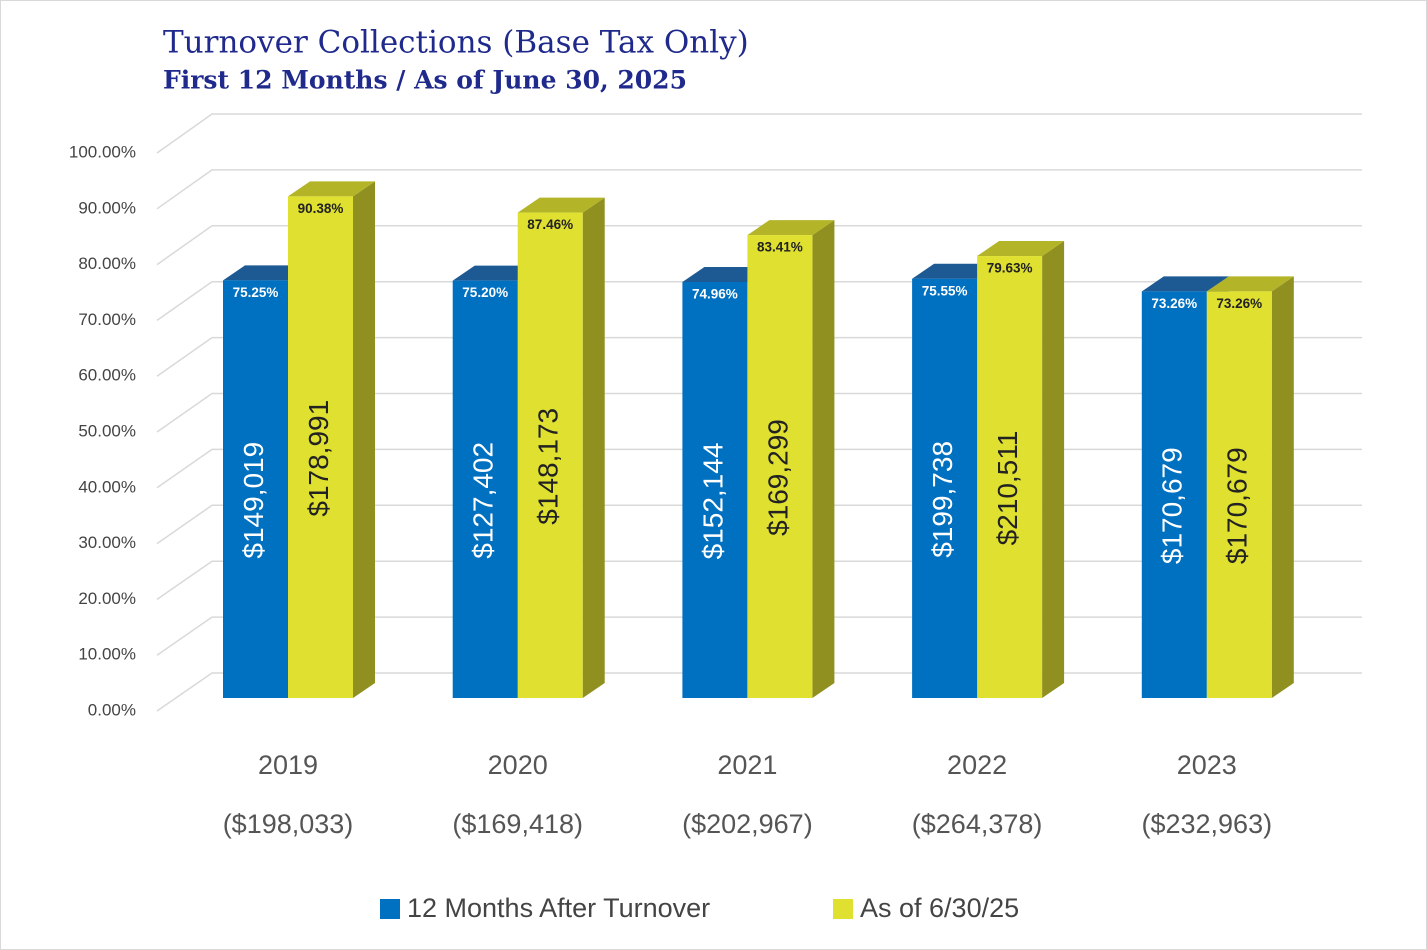  What do you see at coordinates (558, 908) in the screenshot?
I see `legend-label: 12 Months After Turnover` at bounding box center [558, 908].